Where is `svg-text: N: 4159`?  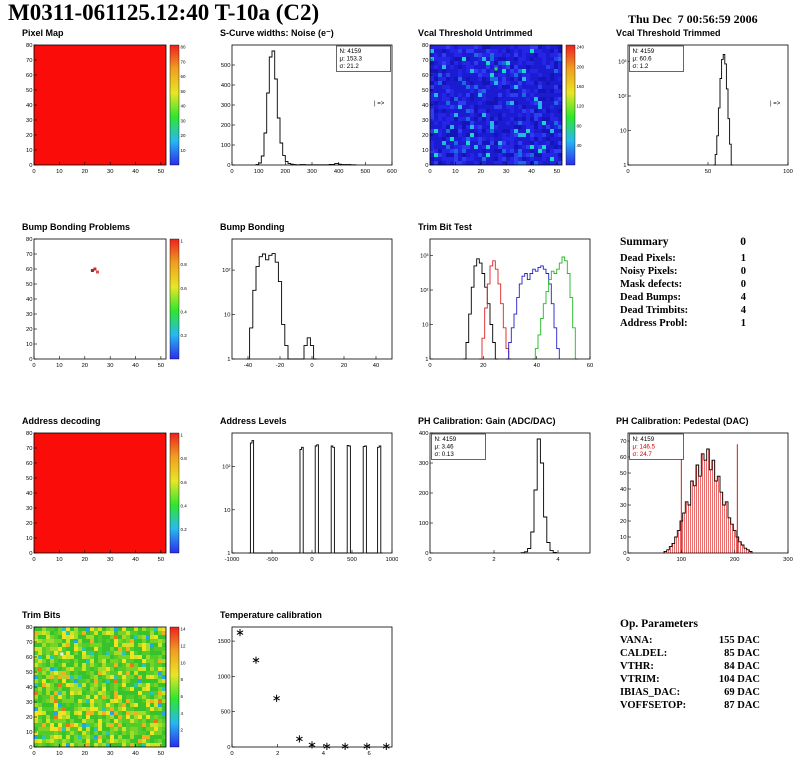
svg-text: N: 4159 is located at coordinates (351, 51).